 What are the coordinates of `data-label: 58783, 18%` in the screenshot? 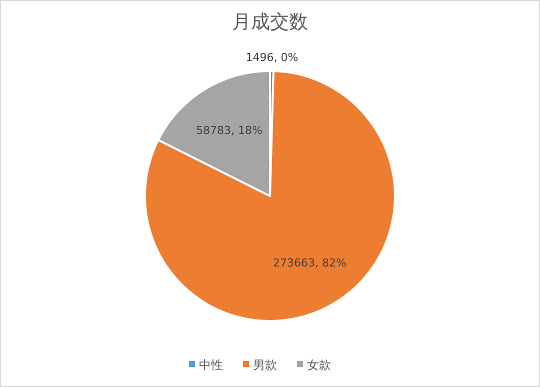 It's located at (229, 131).